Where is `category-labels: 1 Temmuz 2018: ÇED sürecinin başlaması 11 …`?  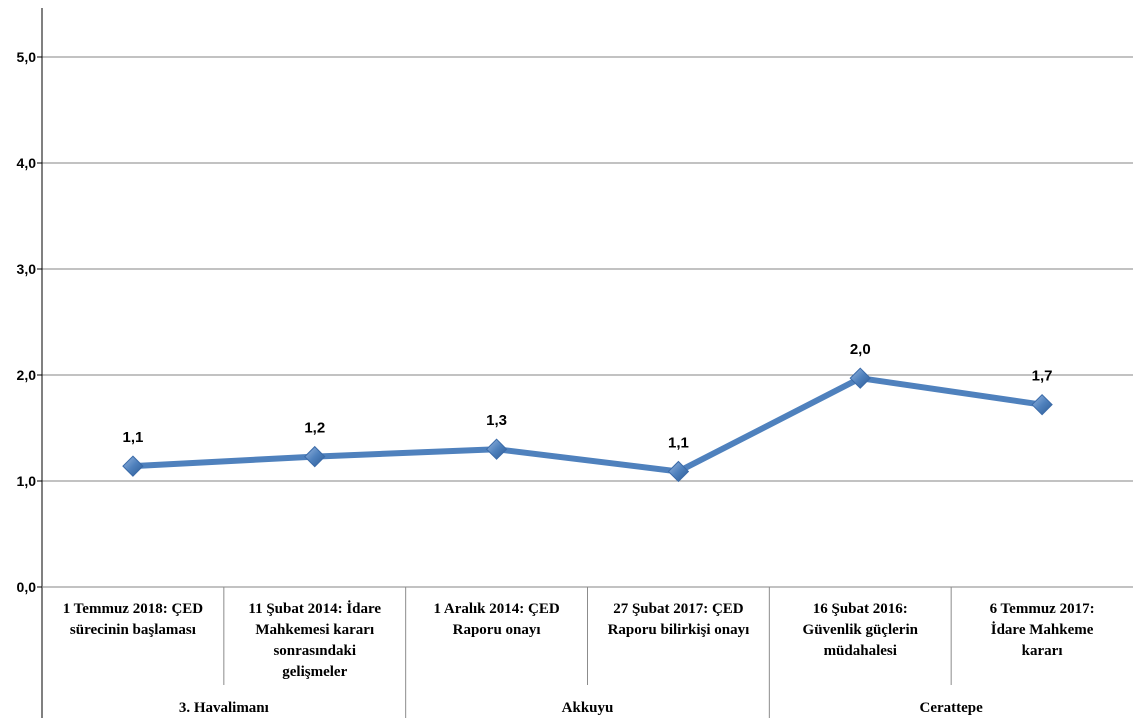 category-labels: 1 Temmuz 2018: ÇED sürecinin başlaması 11 … is located at coordinates (579, 640).